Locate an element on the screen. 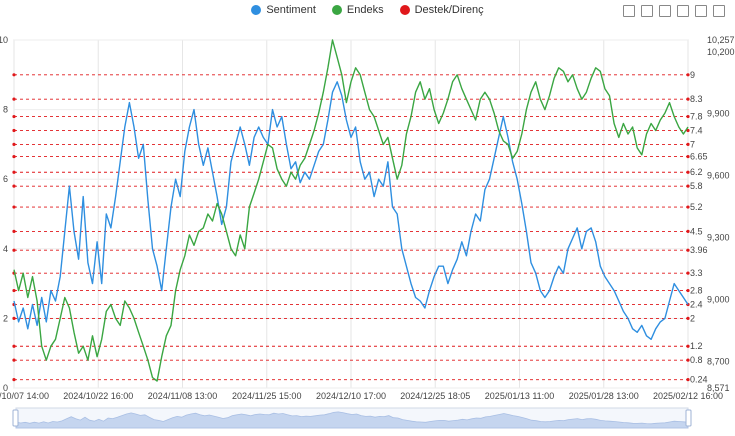 The image size is (735, 436). legend-item-sentiment: Sentiment is located at coordinates (283, 10).